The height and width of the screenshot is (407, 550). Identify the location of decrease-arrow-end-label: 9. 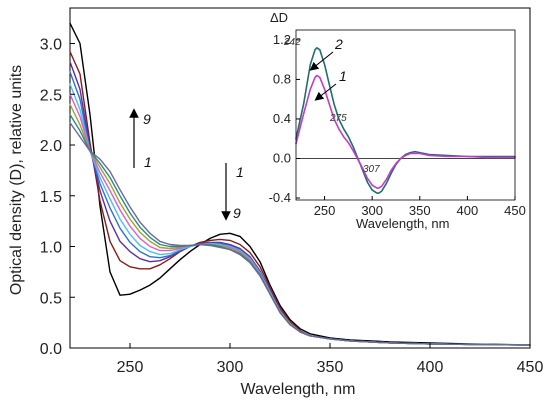
(237, 213).